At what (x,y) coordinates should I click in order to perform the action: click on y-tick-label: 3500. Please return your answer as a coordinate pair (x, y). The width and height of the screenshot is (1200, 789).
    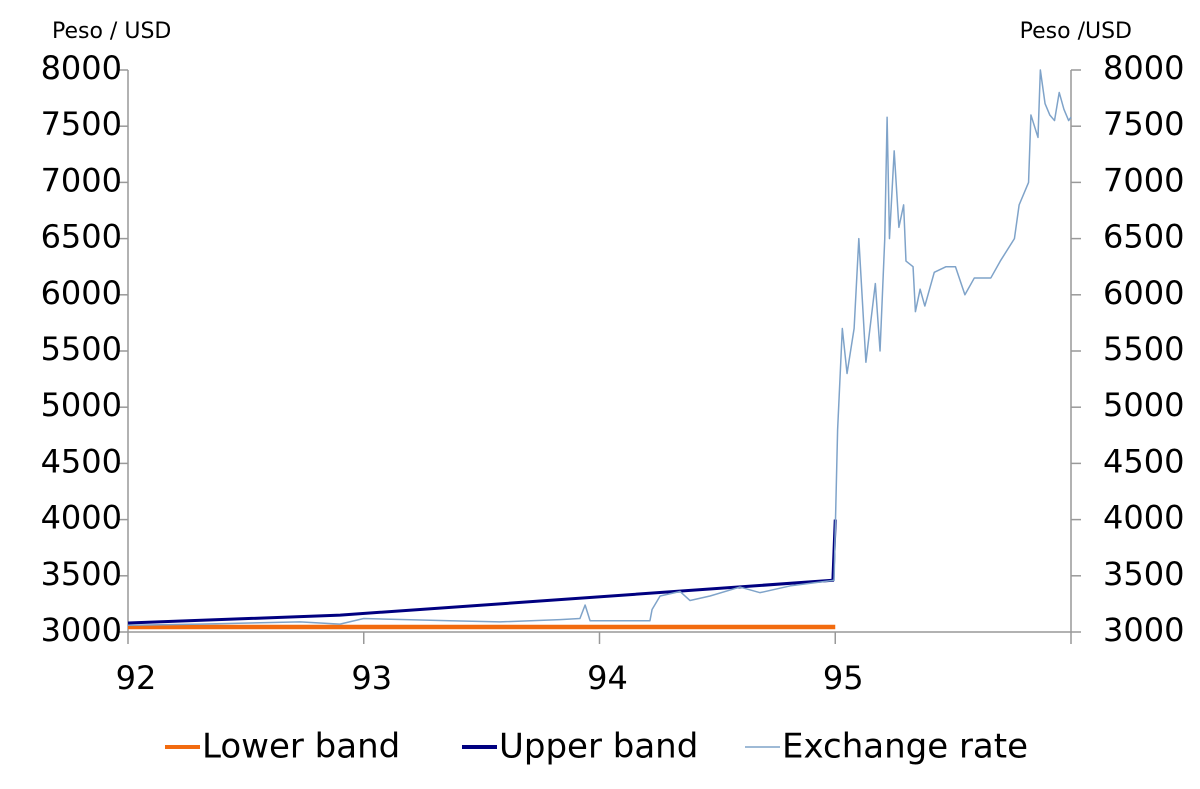
    Looking at the image, I should click on (81, 574).